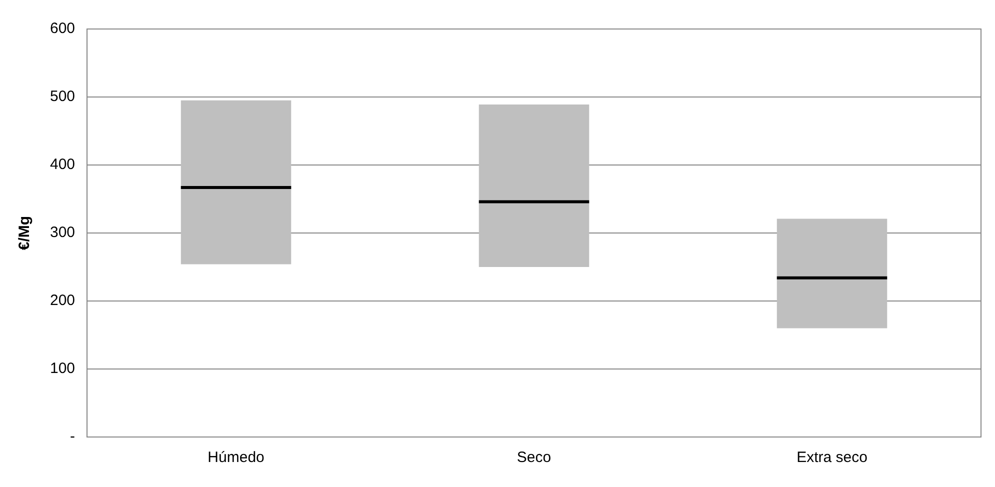 The height and width of the screenshot is (487, 995). What do you see at coordinates (25, 233) in the screenshot?
I see `y-axis-title: €/Mg` at bounding box center [25, 233].